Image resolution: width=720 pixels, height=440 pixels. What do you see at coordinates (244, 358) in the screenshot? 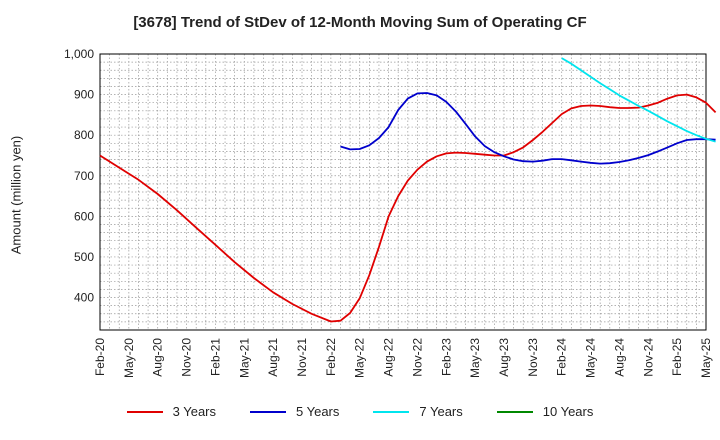
I see `x-tick-label: May-21` at bounding box center [244, 358].